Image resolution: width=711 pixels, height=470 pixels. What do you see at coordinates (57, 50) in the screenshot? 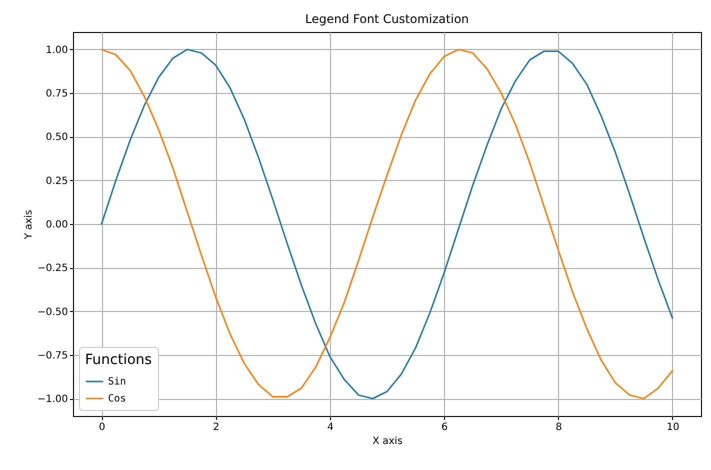
I see `y-tick-label: 1.00` at bounding box center [57, 50].